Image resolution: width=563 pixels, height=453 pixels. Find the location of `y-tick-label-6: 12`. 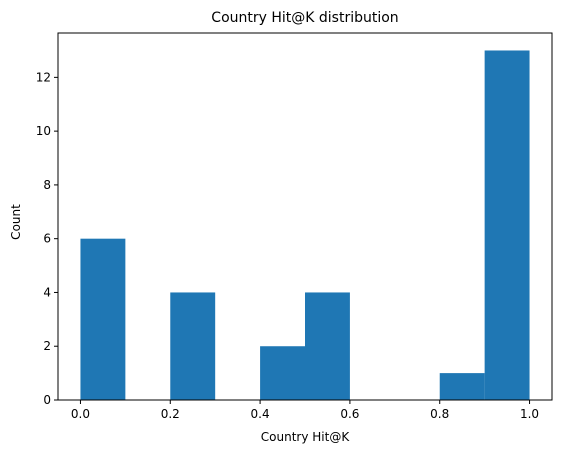

y-tick-label-6: 12 is located at coordinates (43, 77).